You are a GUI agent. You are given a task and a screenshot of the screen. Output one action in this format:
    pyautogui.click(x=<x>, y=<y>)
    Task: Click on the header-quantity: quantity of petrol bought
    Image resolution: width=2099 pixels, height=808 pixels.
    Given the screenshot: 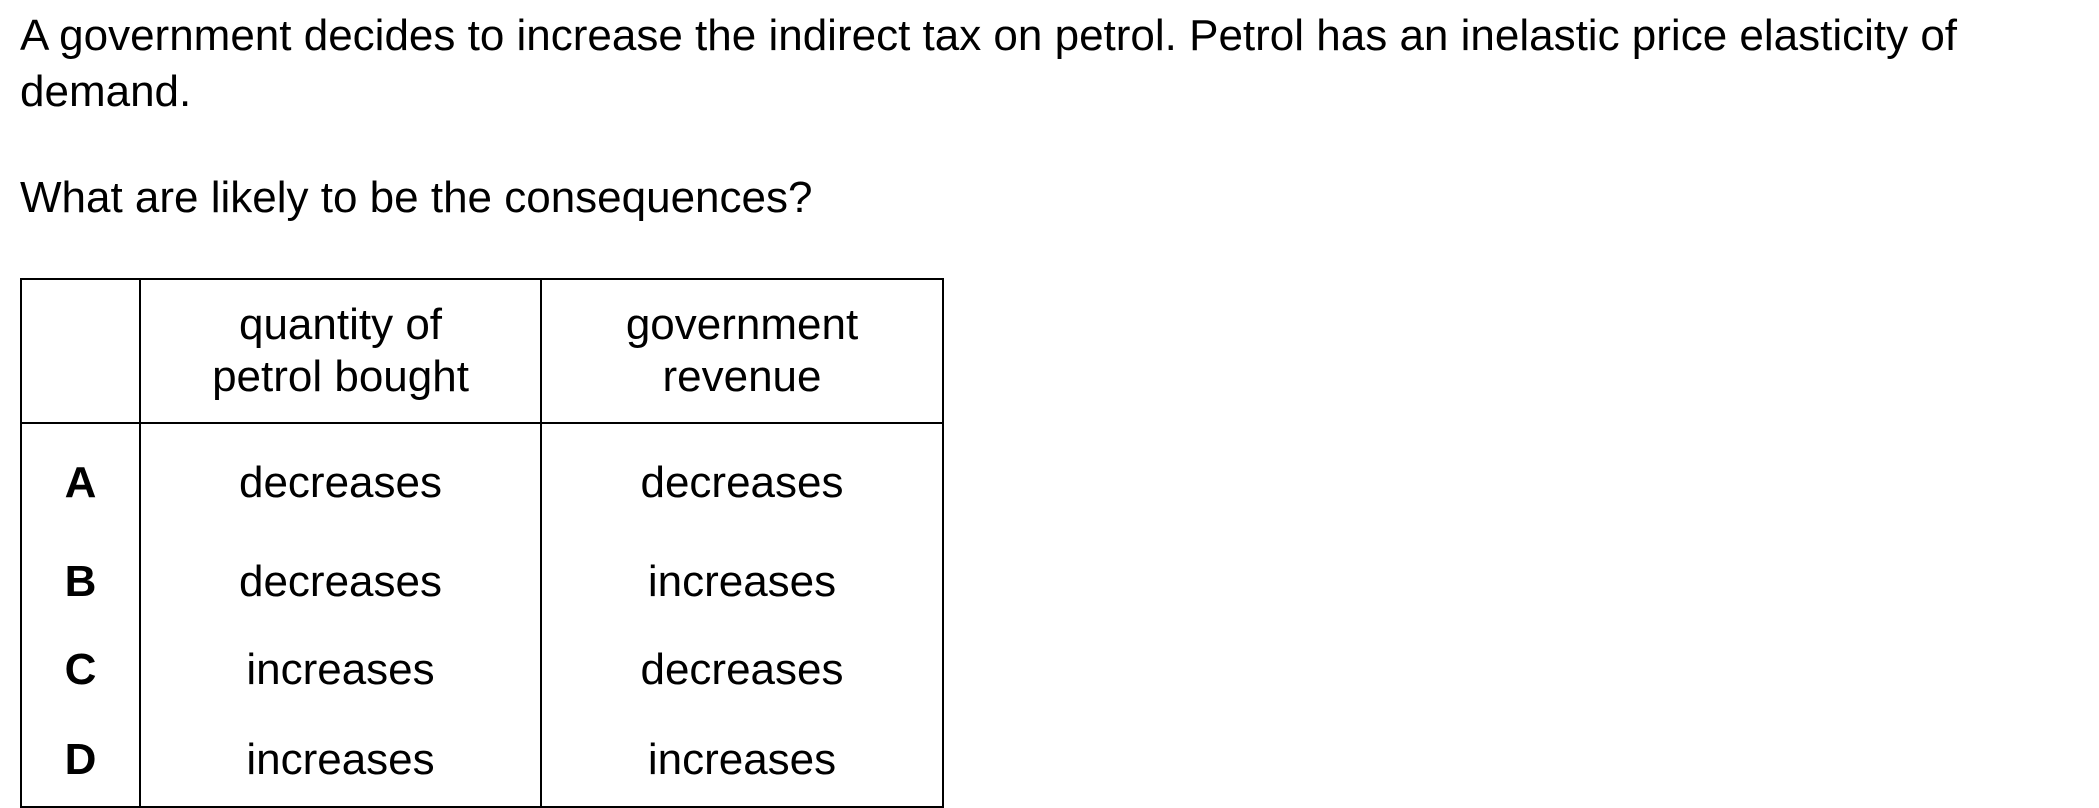 What is the action you would take?
    pyautogui.click(x=340, y=351)
    